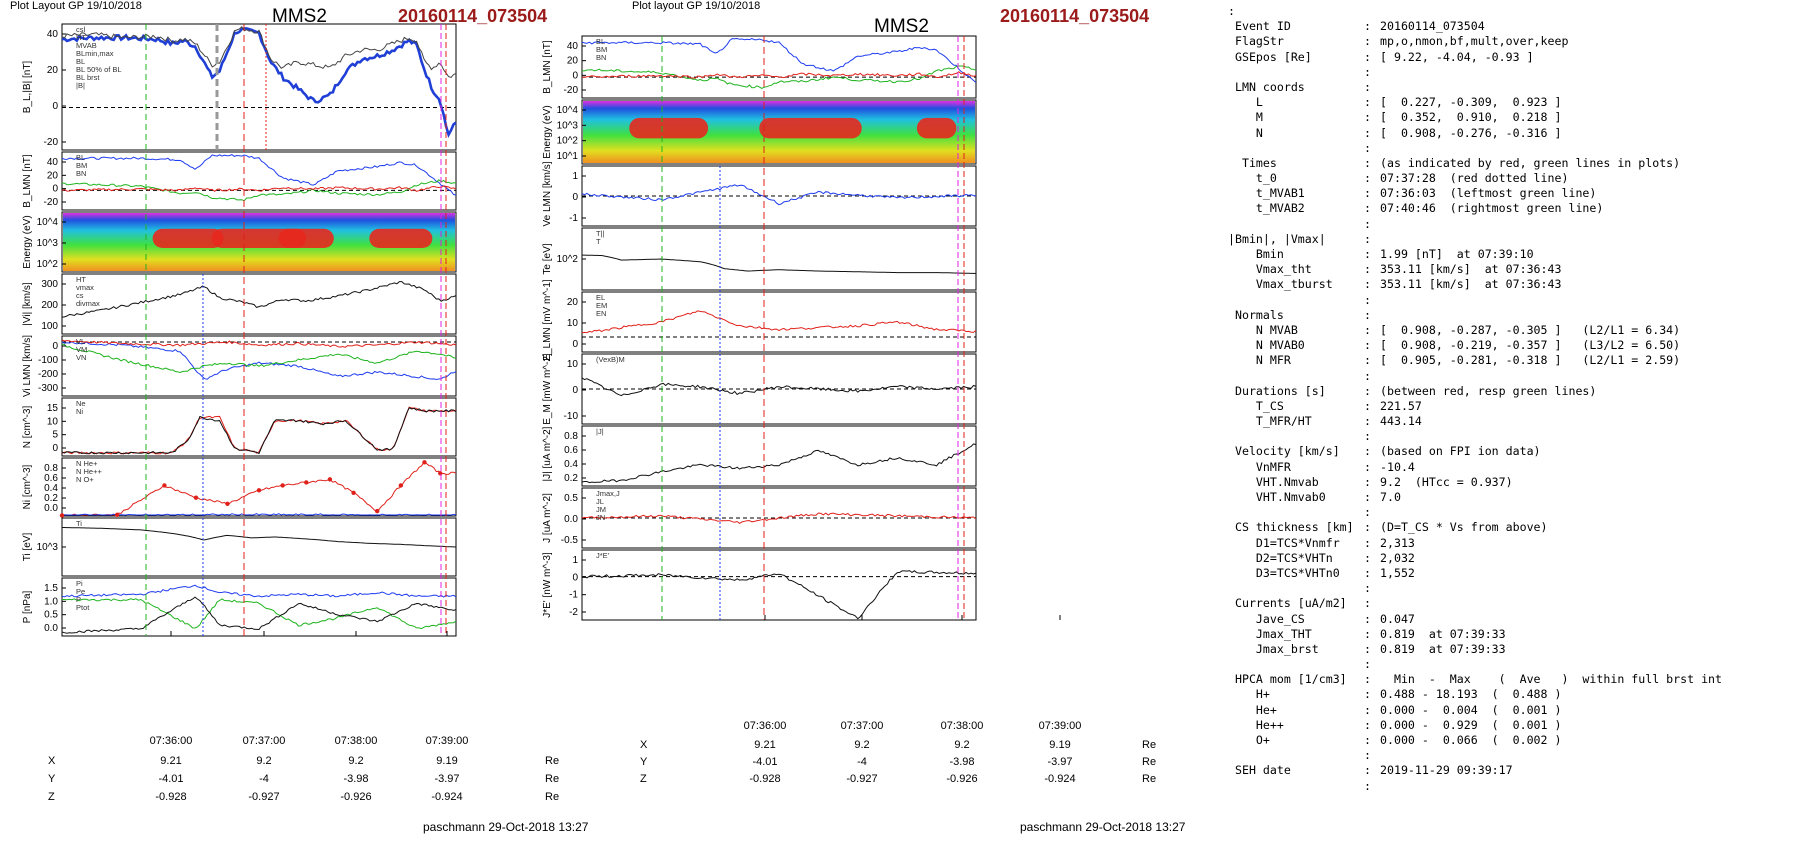 This screenshot has height=841, width=1804. I want to click on summary-key: H+, so click(1249, 694).